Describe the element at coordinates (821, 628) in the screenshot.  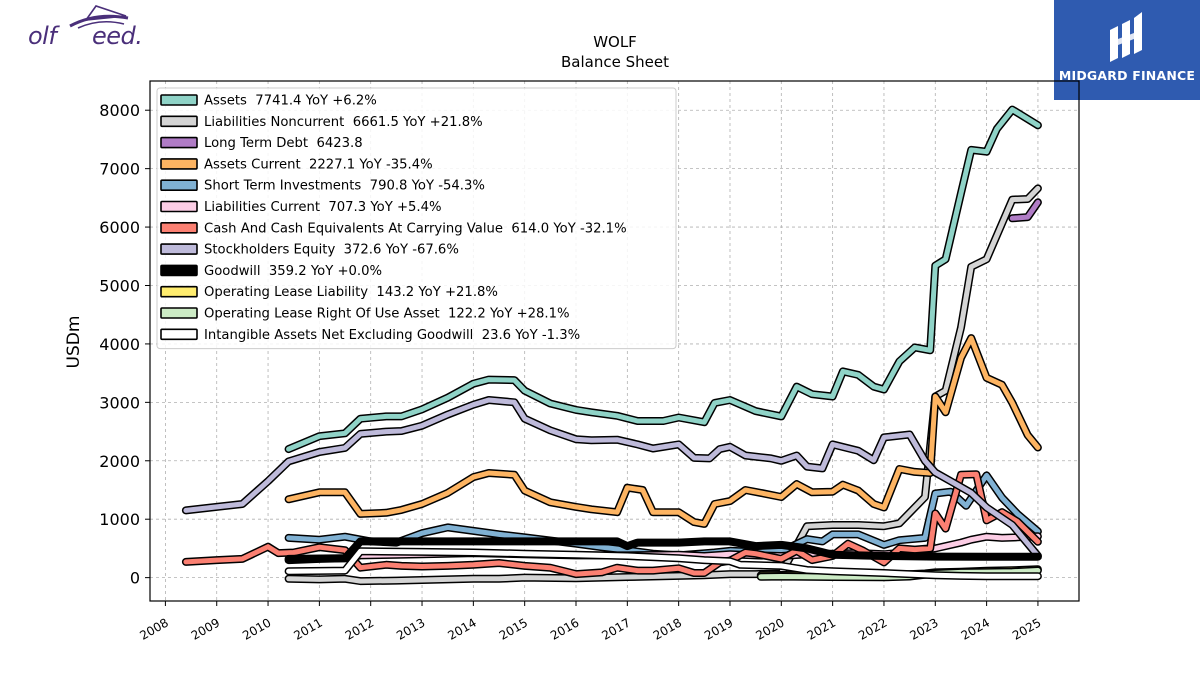
I see `x-tick-label: 2021` at that location.